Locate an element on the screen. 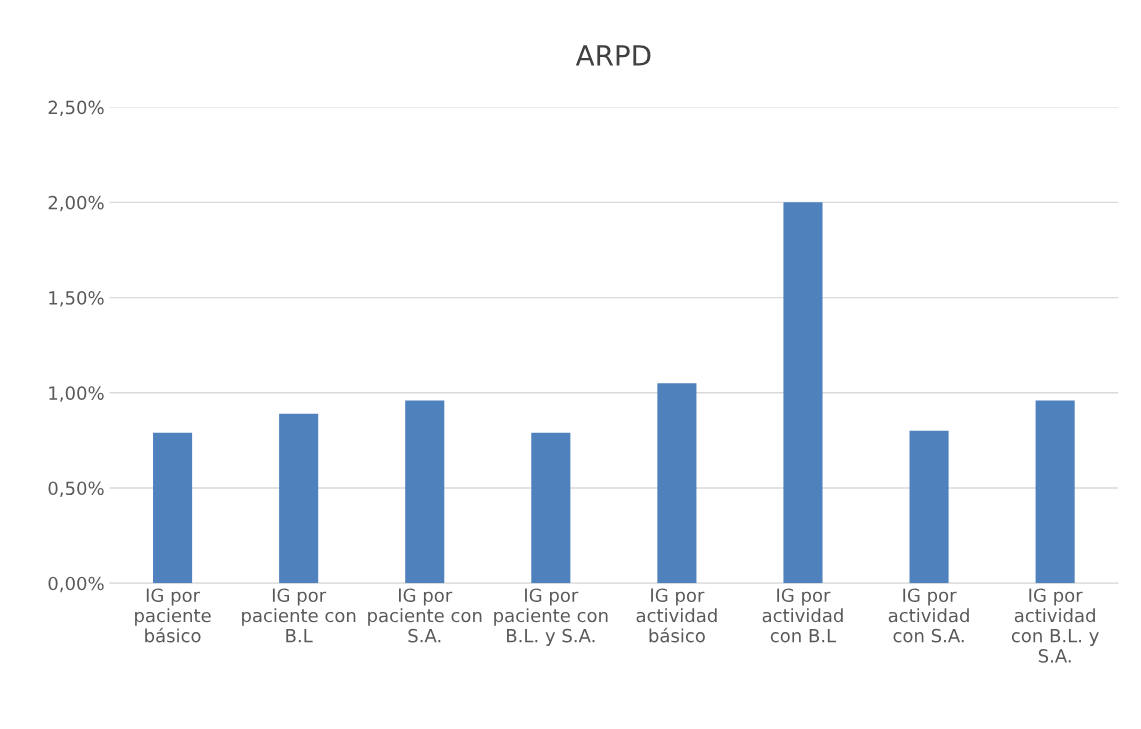  x-tick-label: IG por actividad básico is located at coordinates (676, 615).